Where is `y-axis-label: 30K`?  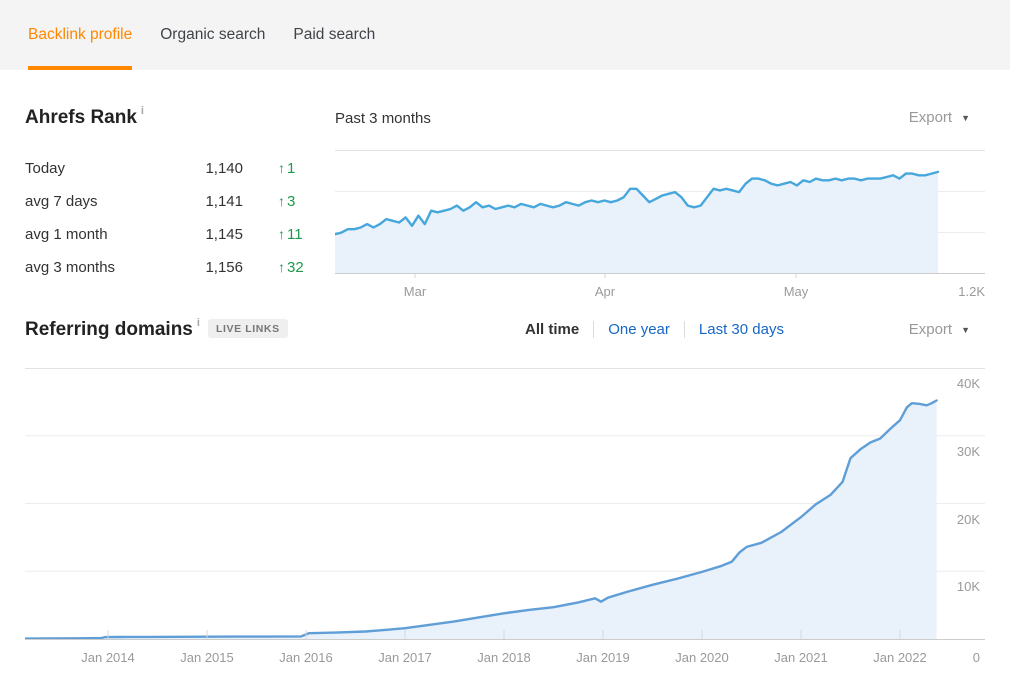
y-axis-label: 30K is located at coordinates (968, 451).